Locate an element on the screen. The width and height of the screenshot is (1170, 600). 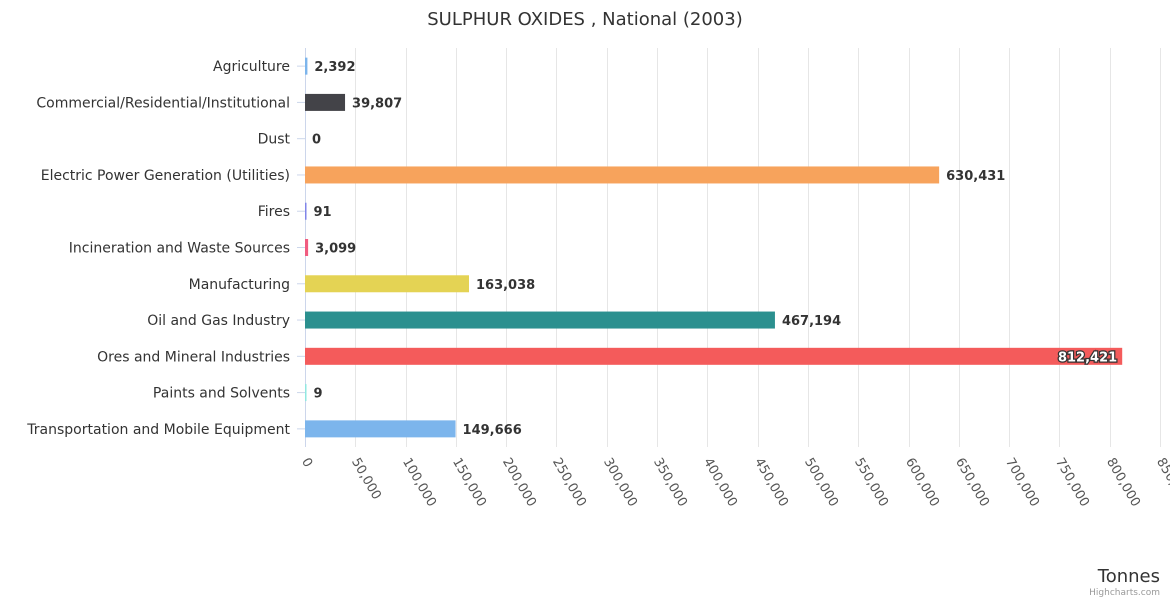
x-tick-label: 700,000 is located at coordinates (1022, 483).